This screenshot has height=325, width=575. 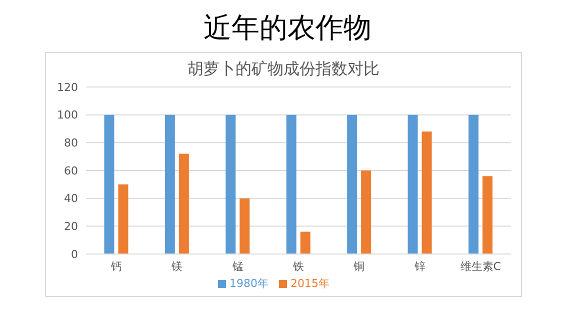 What do you see at coordinates (71, 143) in the screenshot?
I see `y-tick-label: 80` at bounding box center [71, 143].